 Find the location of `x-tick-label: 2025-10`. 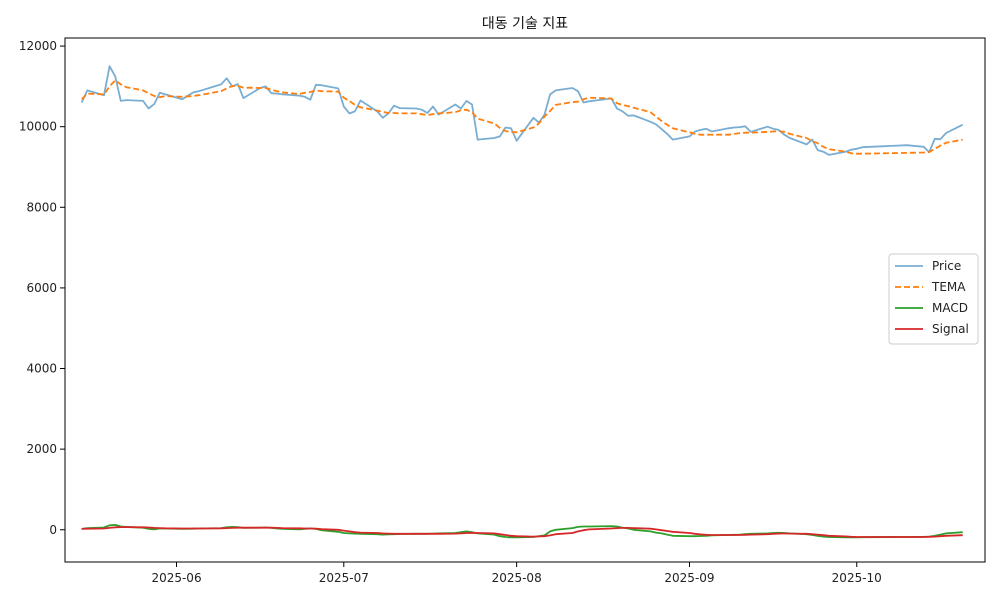

x-tick-label: 2025-10 is located at coordinates (857, 578).